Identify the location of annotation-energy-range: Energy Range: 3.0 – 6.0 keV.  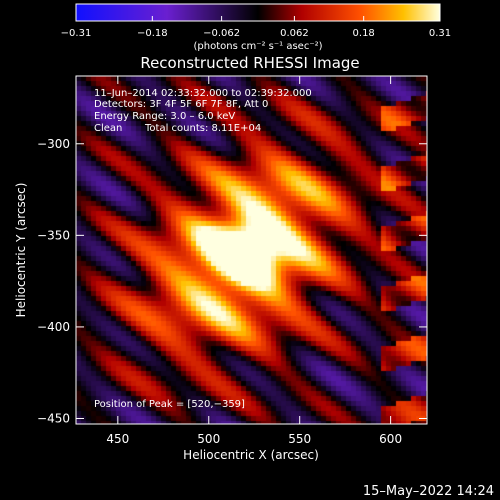
(164, 116).